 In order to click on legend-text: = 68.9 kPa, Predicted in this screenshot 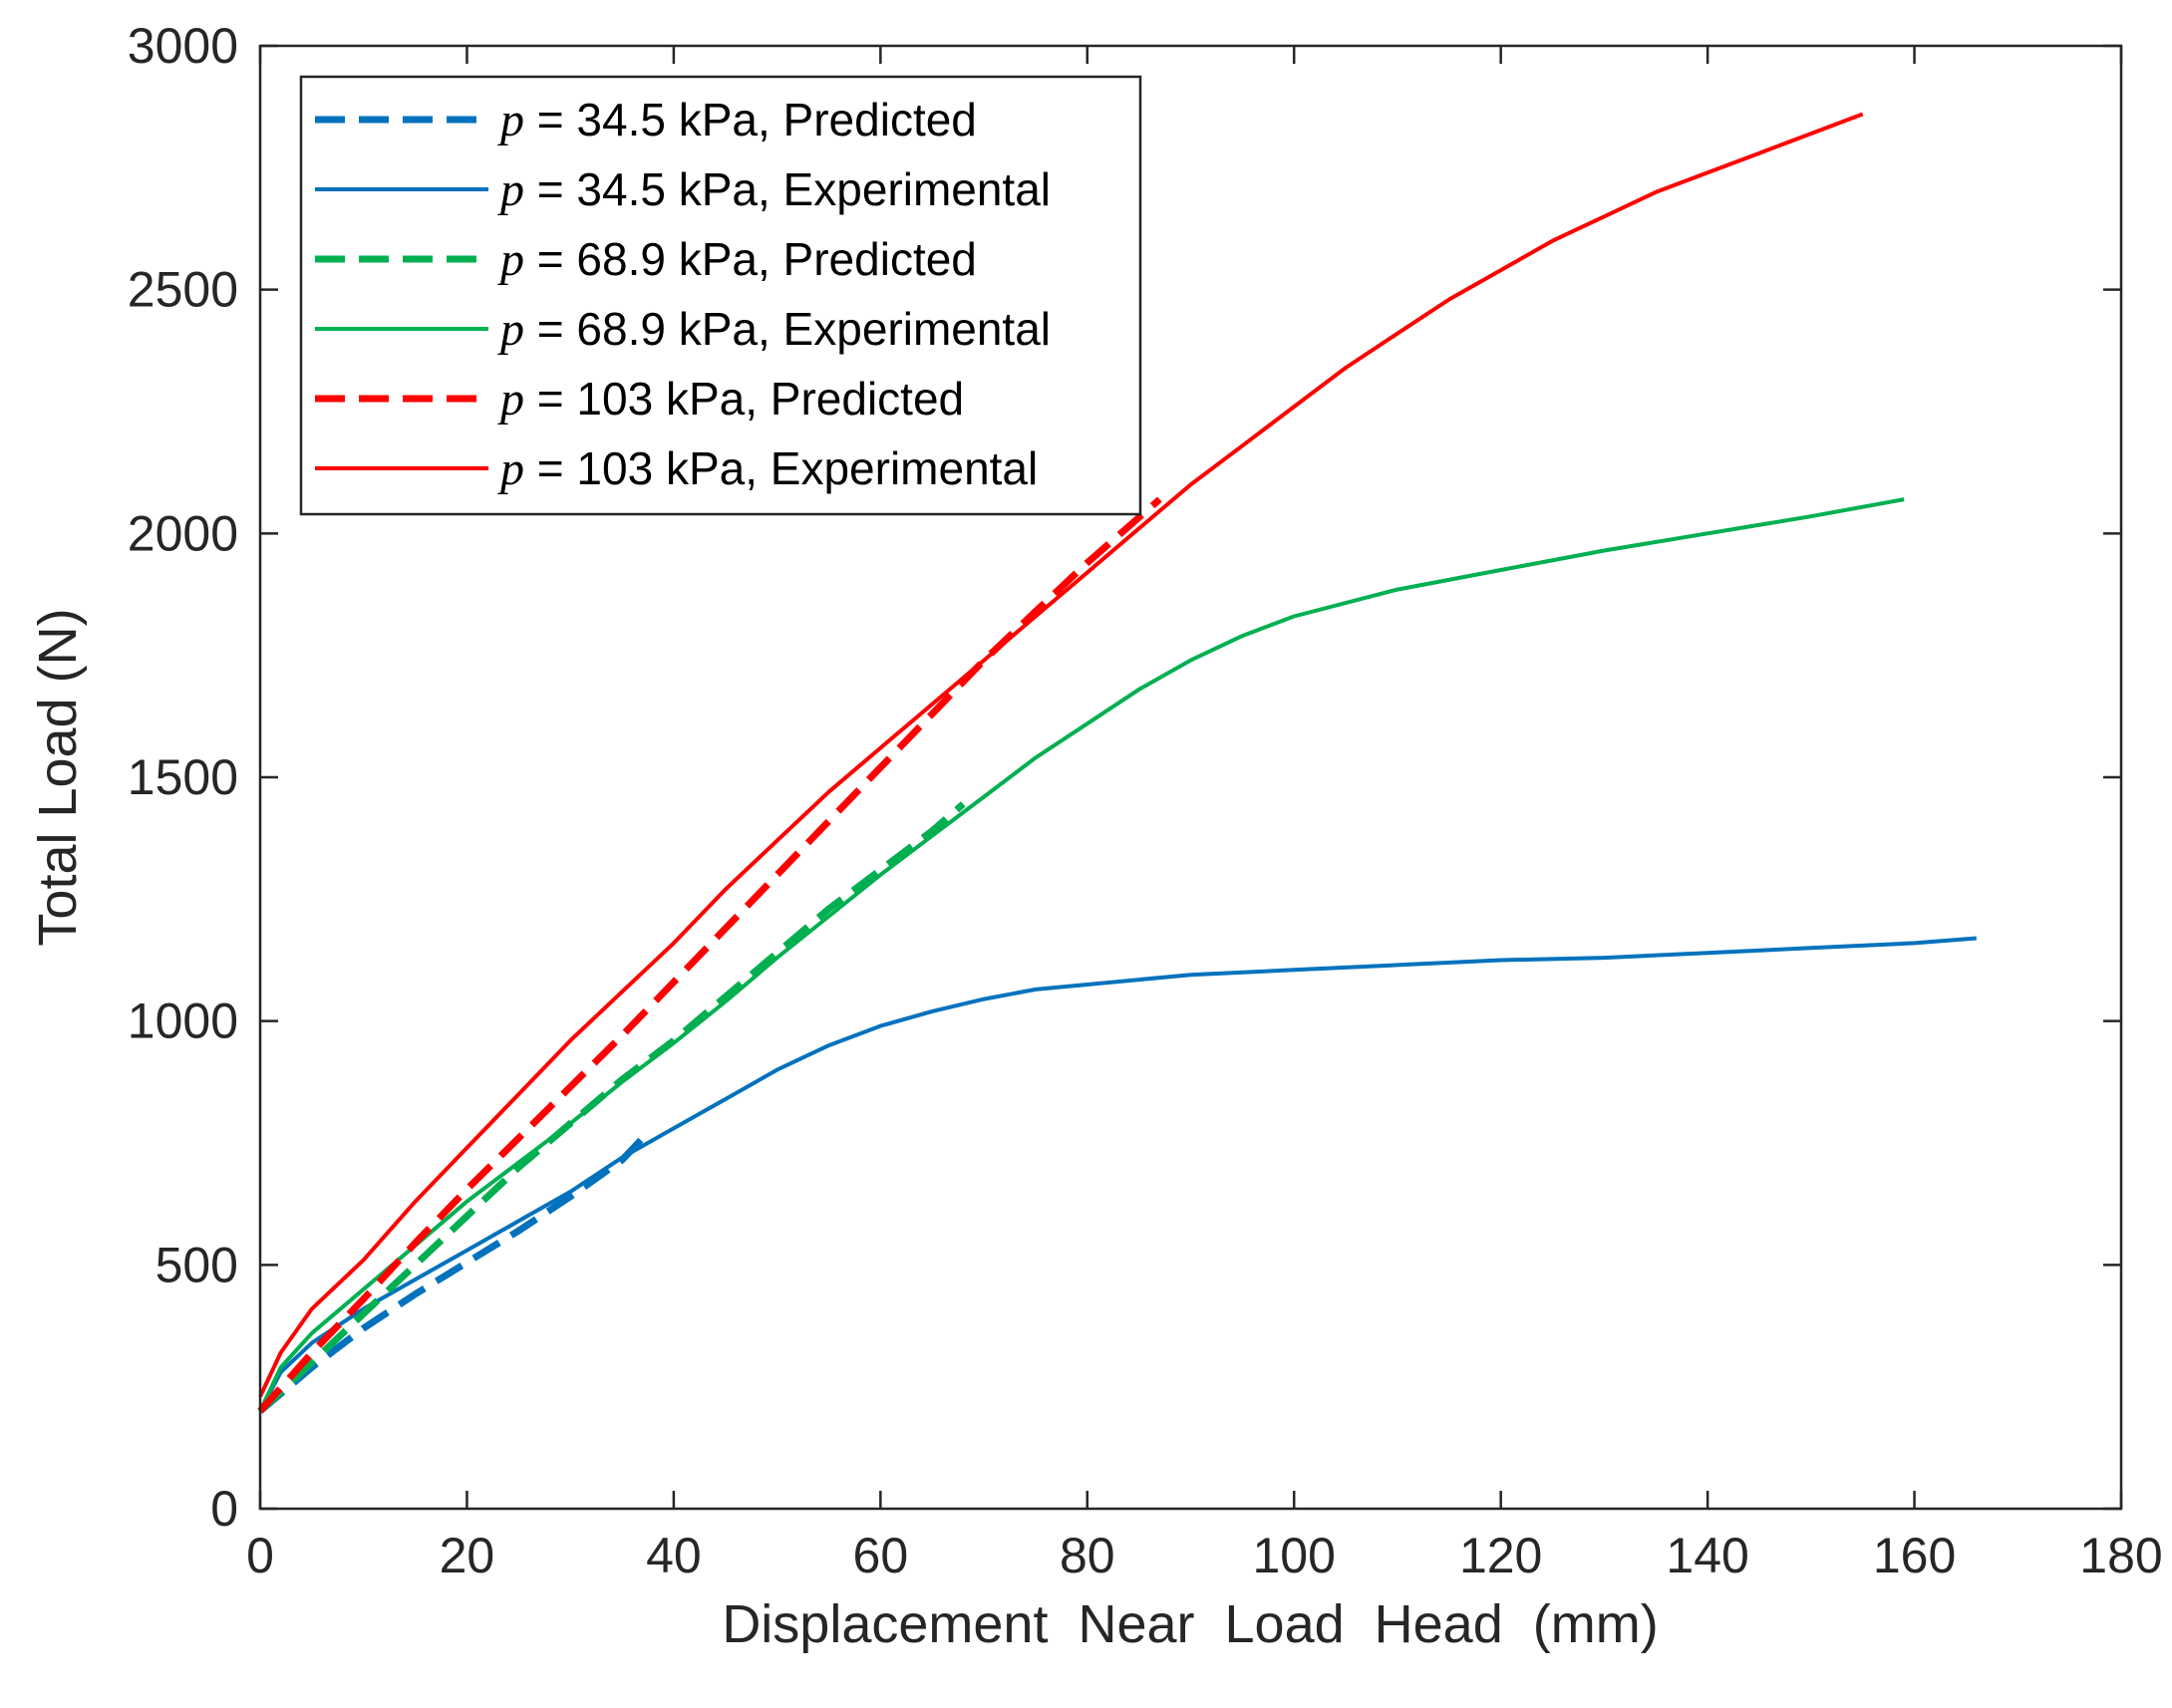, I will do `click(750, 259)`.